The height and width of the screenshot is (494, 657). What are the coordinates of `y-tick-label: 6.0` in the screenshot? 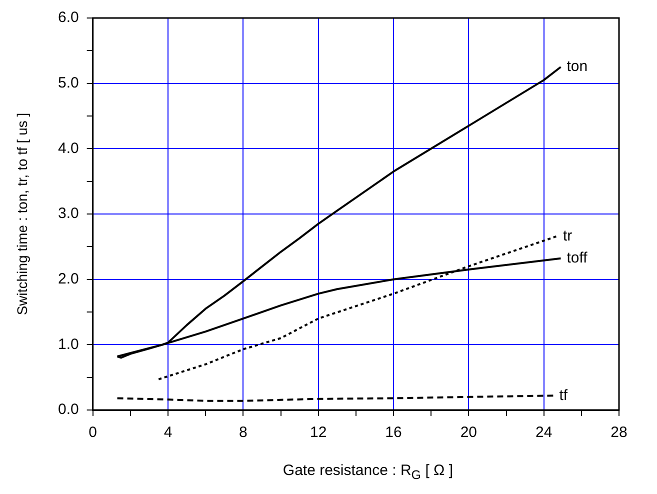 It's located at (68, 17).